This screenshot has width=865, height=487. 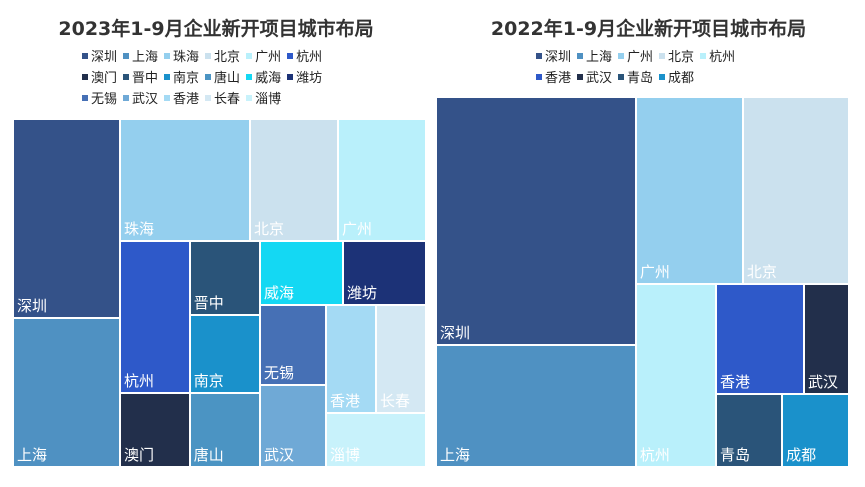 I want to click on treemap-tile: 唐山, so click(x=224, y=429).